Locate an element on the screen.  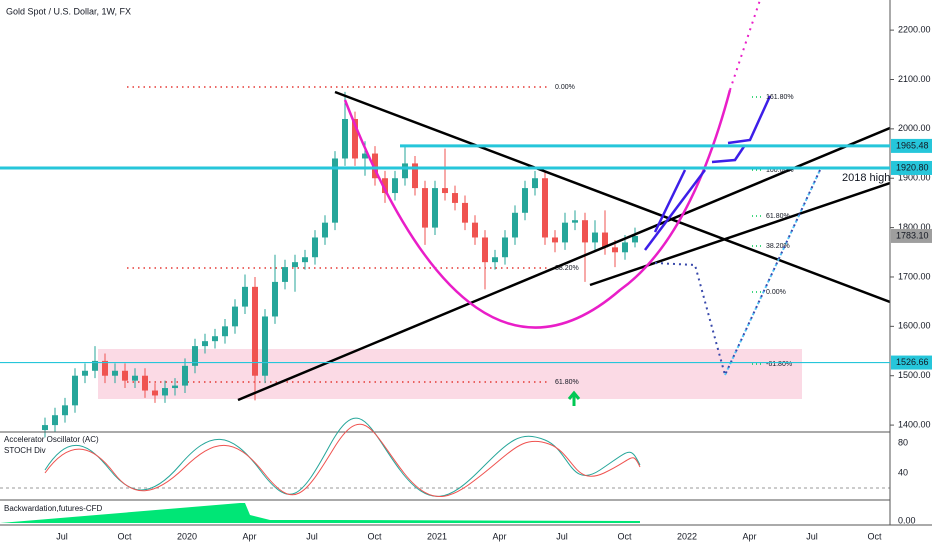
y-tick-label: 1900.00 is located at coordinates (914, 178).